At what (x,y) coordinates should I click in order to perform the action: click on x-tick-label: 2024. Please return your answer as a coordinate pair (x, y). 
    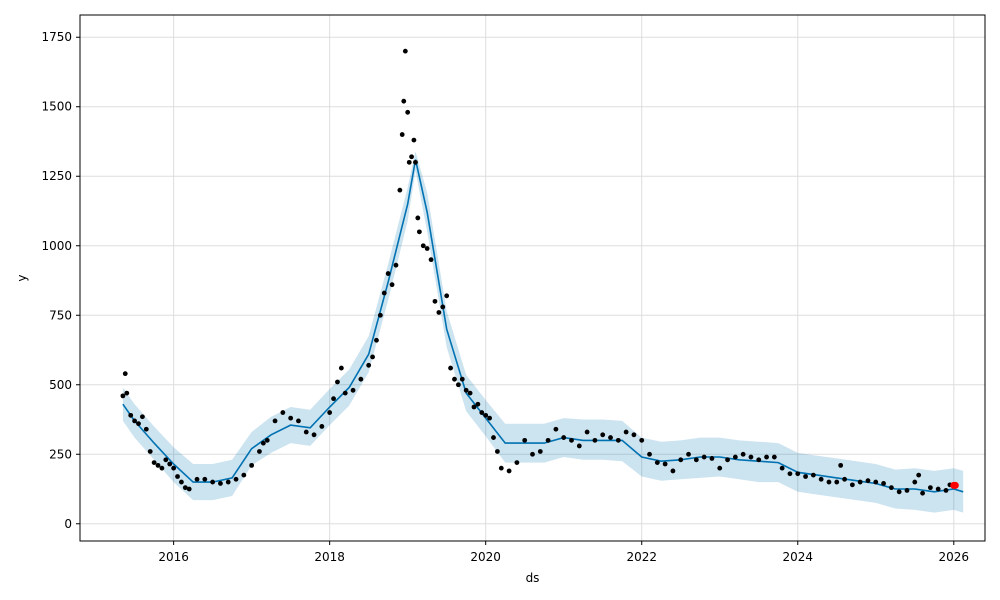
    Looking at the image, I should click on (797, 557).